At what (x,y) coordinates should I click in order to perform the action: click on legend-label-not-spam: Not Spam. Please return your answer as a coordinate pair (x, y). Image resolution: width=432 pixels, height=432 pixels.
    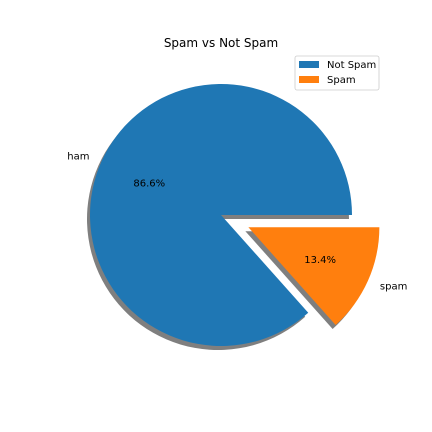
    Looking at the image, I should click on (351, 65).